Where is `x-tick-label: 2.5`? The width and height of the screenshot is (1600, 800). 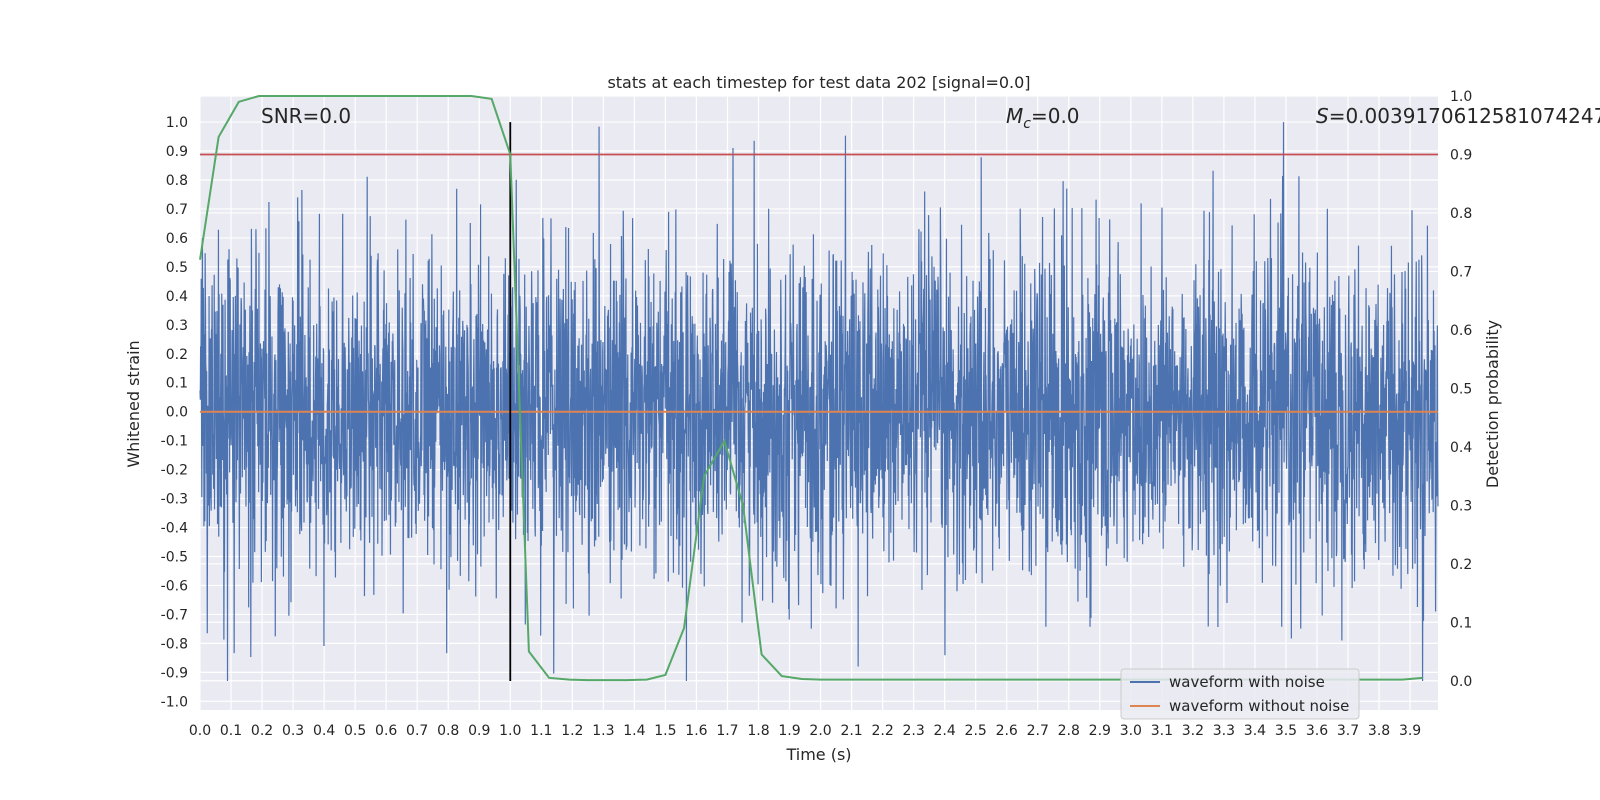 x-tick-label: 2.5 is located at coordinates (976, 731).